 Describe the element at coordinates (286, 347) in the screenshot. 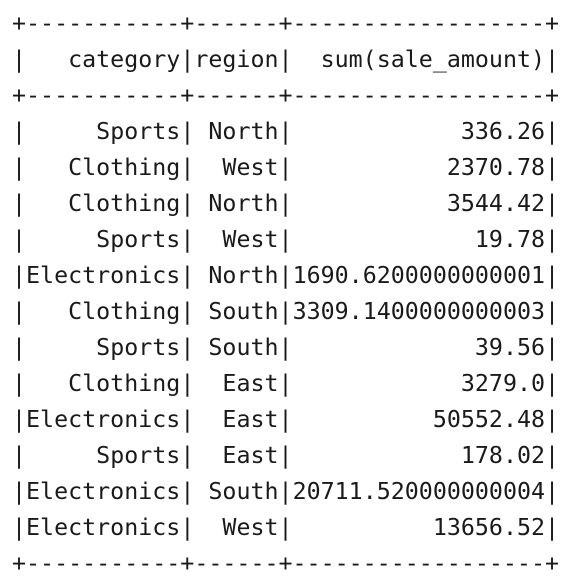

I see `table-row: | Sports| South| 39.56|` at that location.